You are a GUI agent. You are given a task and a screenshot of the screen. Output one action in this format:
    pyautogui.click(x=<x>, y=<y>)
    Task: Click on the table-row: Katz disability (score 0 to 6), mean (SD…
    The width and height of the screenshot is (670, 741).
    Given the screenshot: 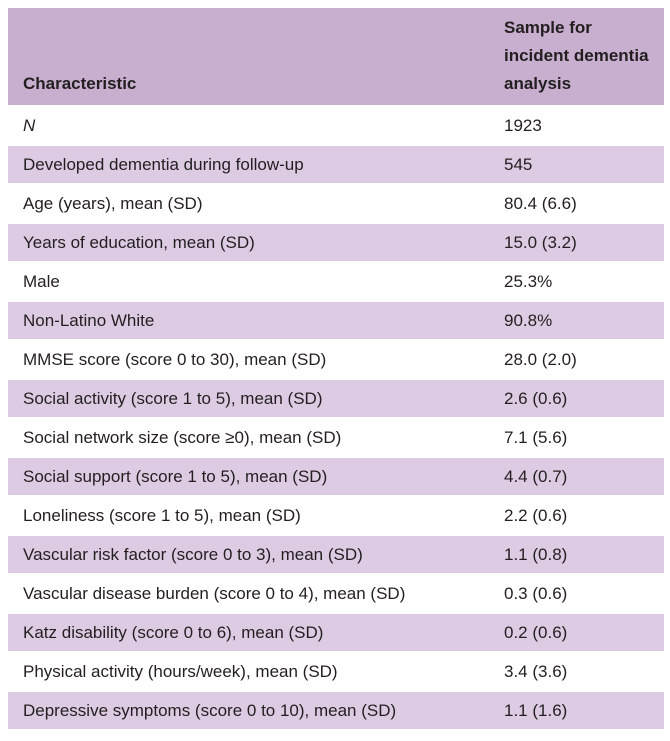 What is the action you would take?
    pyautogui.click(x=336, y=633)
    